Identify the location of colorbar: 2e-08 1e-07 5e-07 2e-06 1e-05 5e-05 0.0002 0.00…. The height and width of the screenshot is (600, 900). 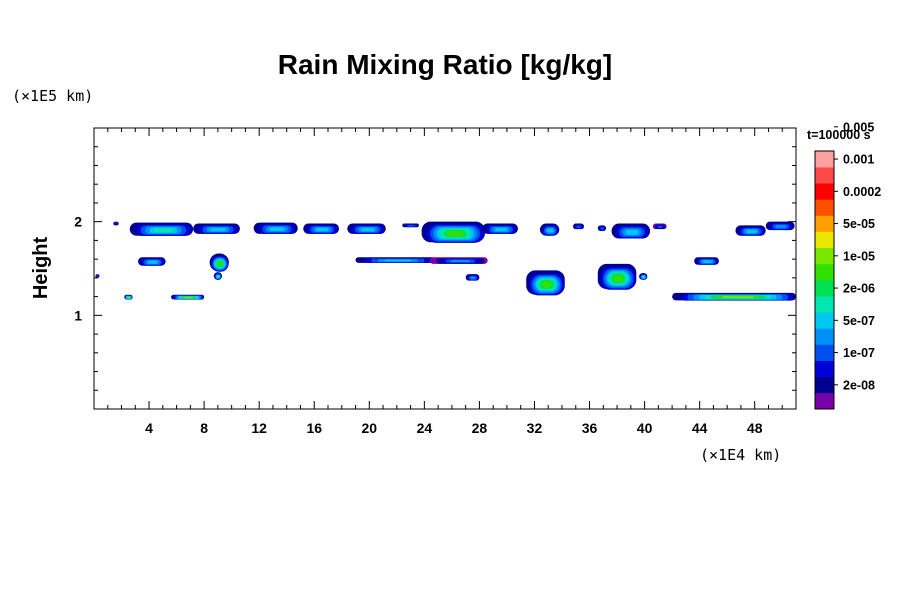
(847, 265).